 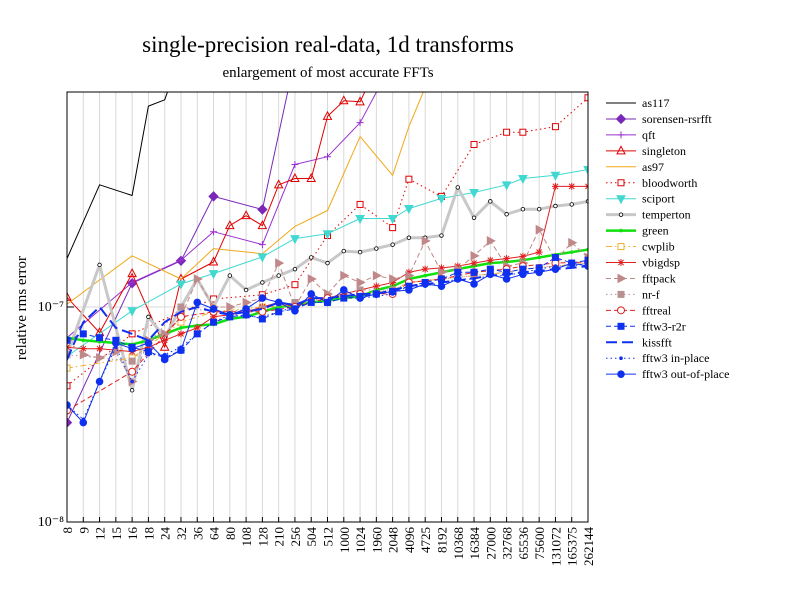 What do you see at coordinates (458, 543) in the screenshot?
I see `x-tick-label: 10368` at bounding box center [458, 543].